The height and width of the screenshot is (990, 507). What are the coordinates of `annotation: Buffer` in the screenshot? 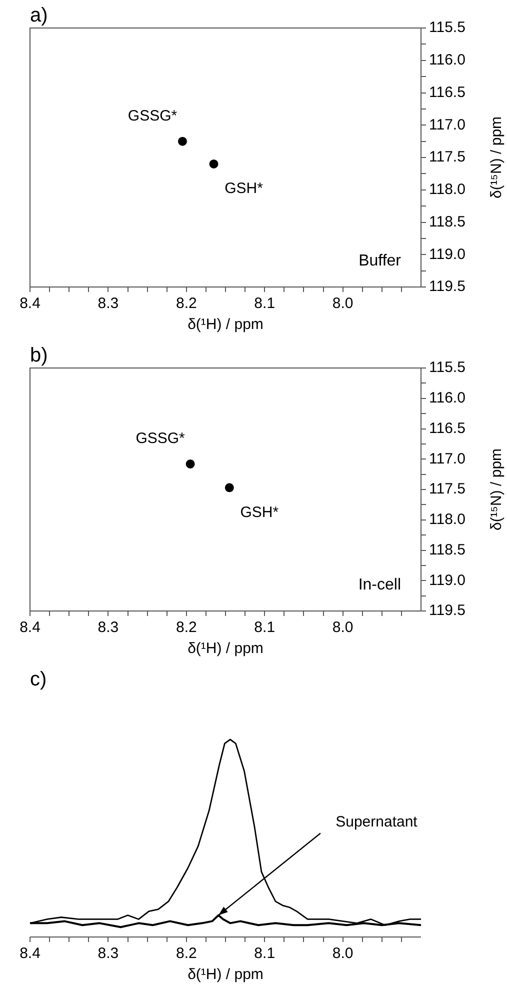 It's located at (380, 261).